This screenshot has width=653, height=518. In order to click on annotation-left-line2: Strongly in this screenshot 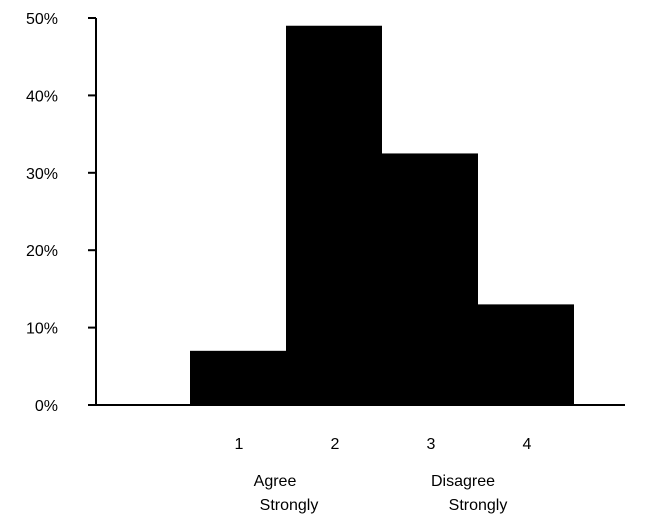, I will do `click(289, 505)`.